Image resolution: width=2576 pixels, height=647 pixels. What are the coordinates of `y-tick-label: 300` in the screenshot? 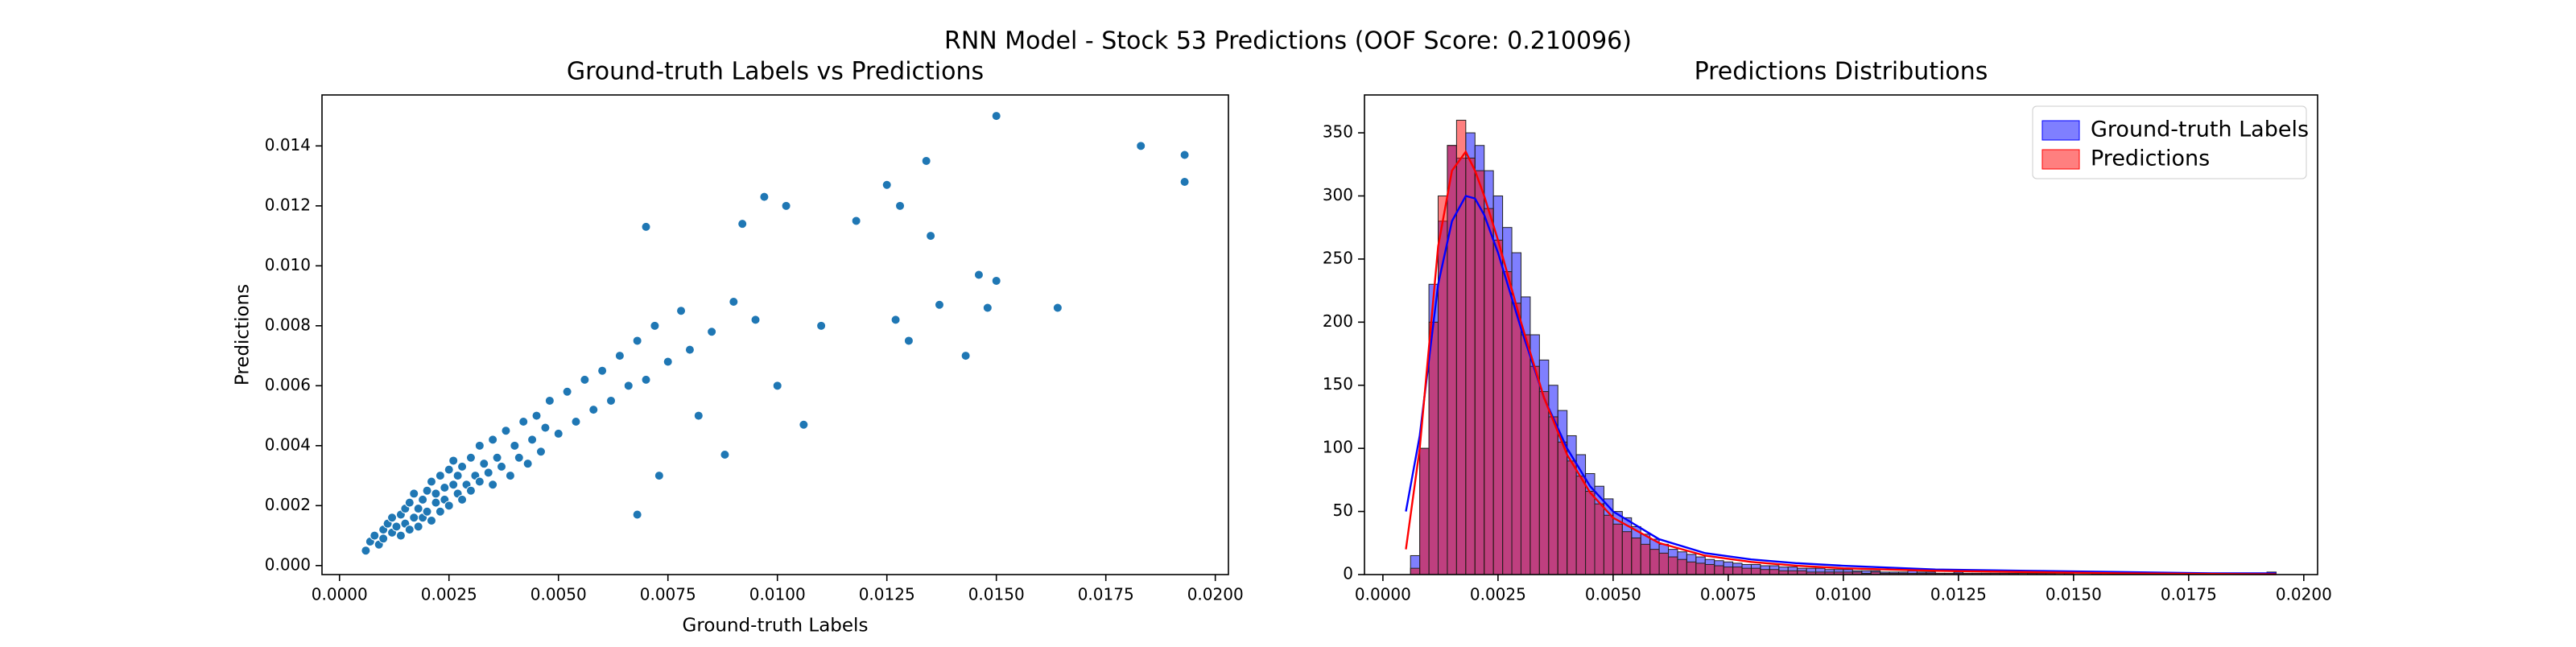 It's located at (1338, 194).